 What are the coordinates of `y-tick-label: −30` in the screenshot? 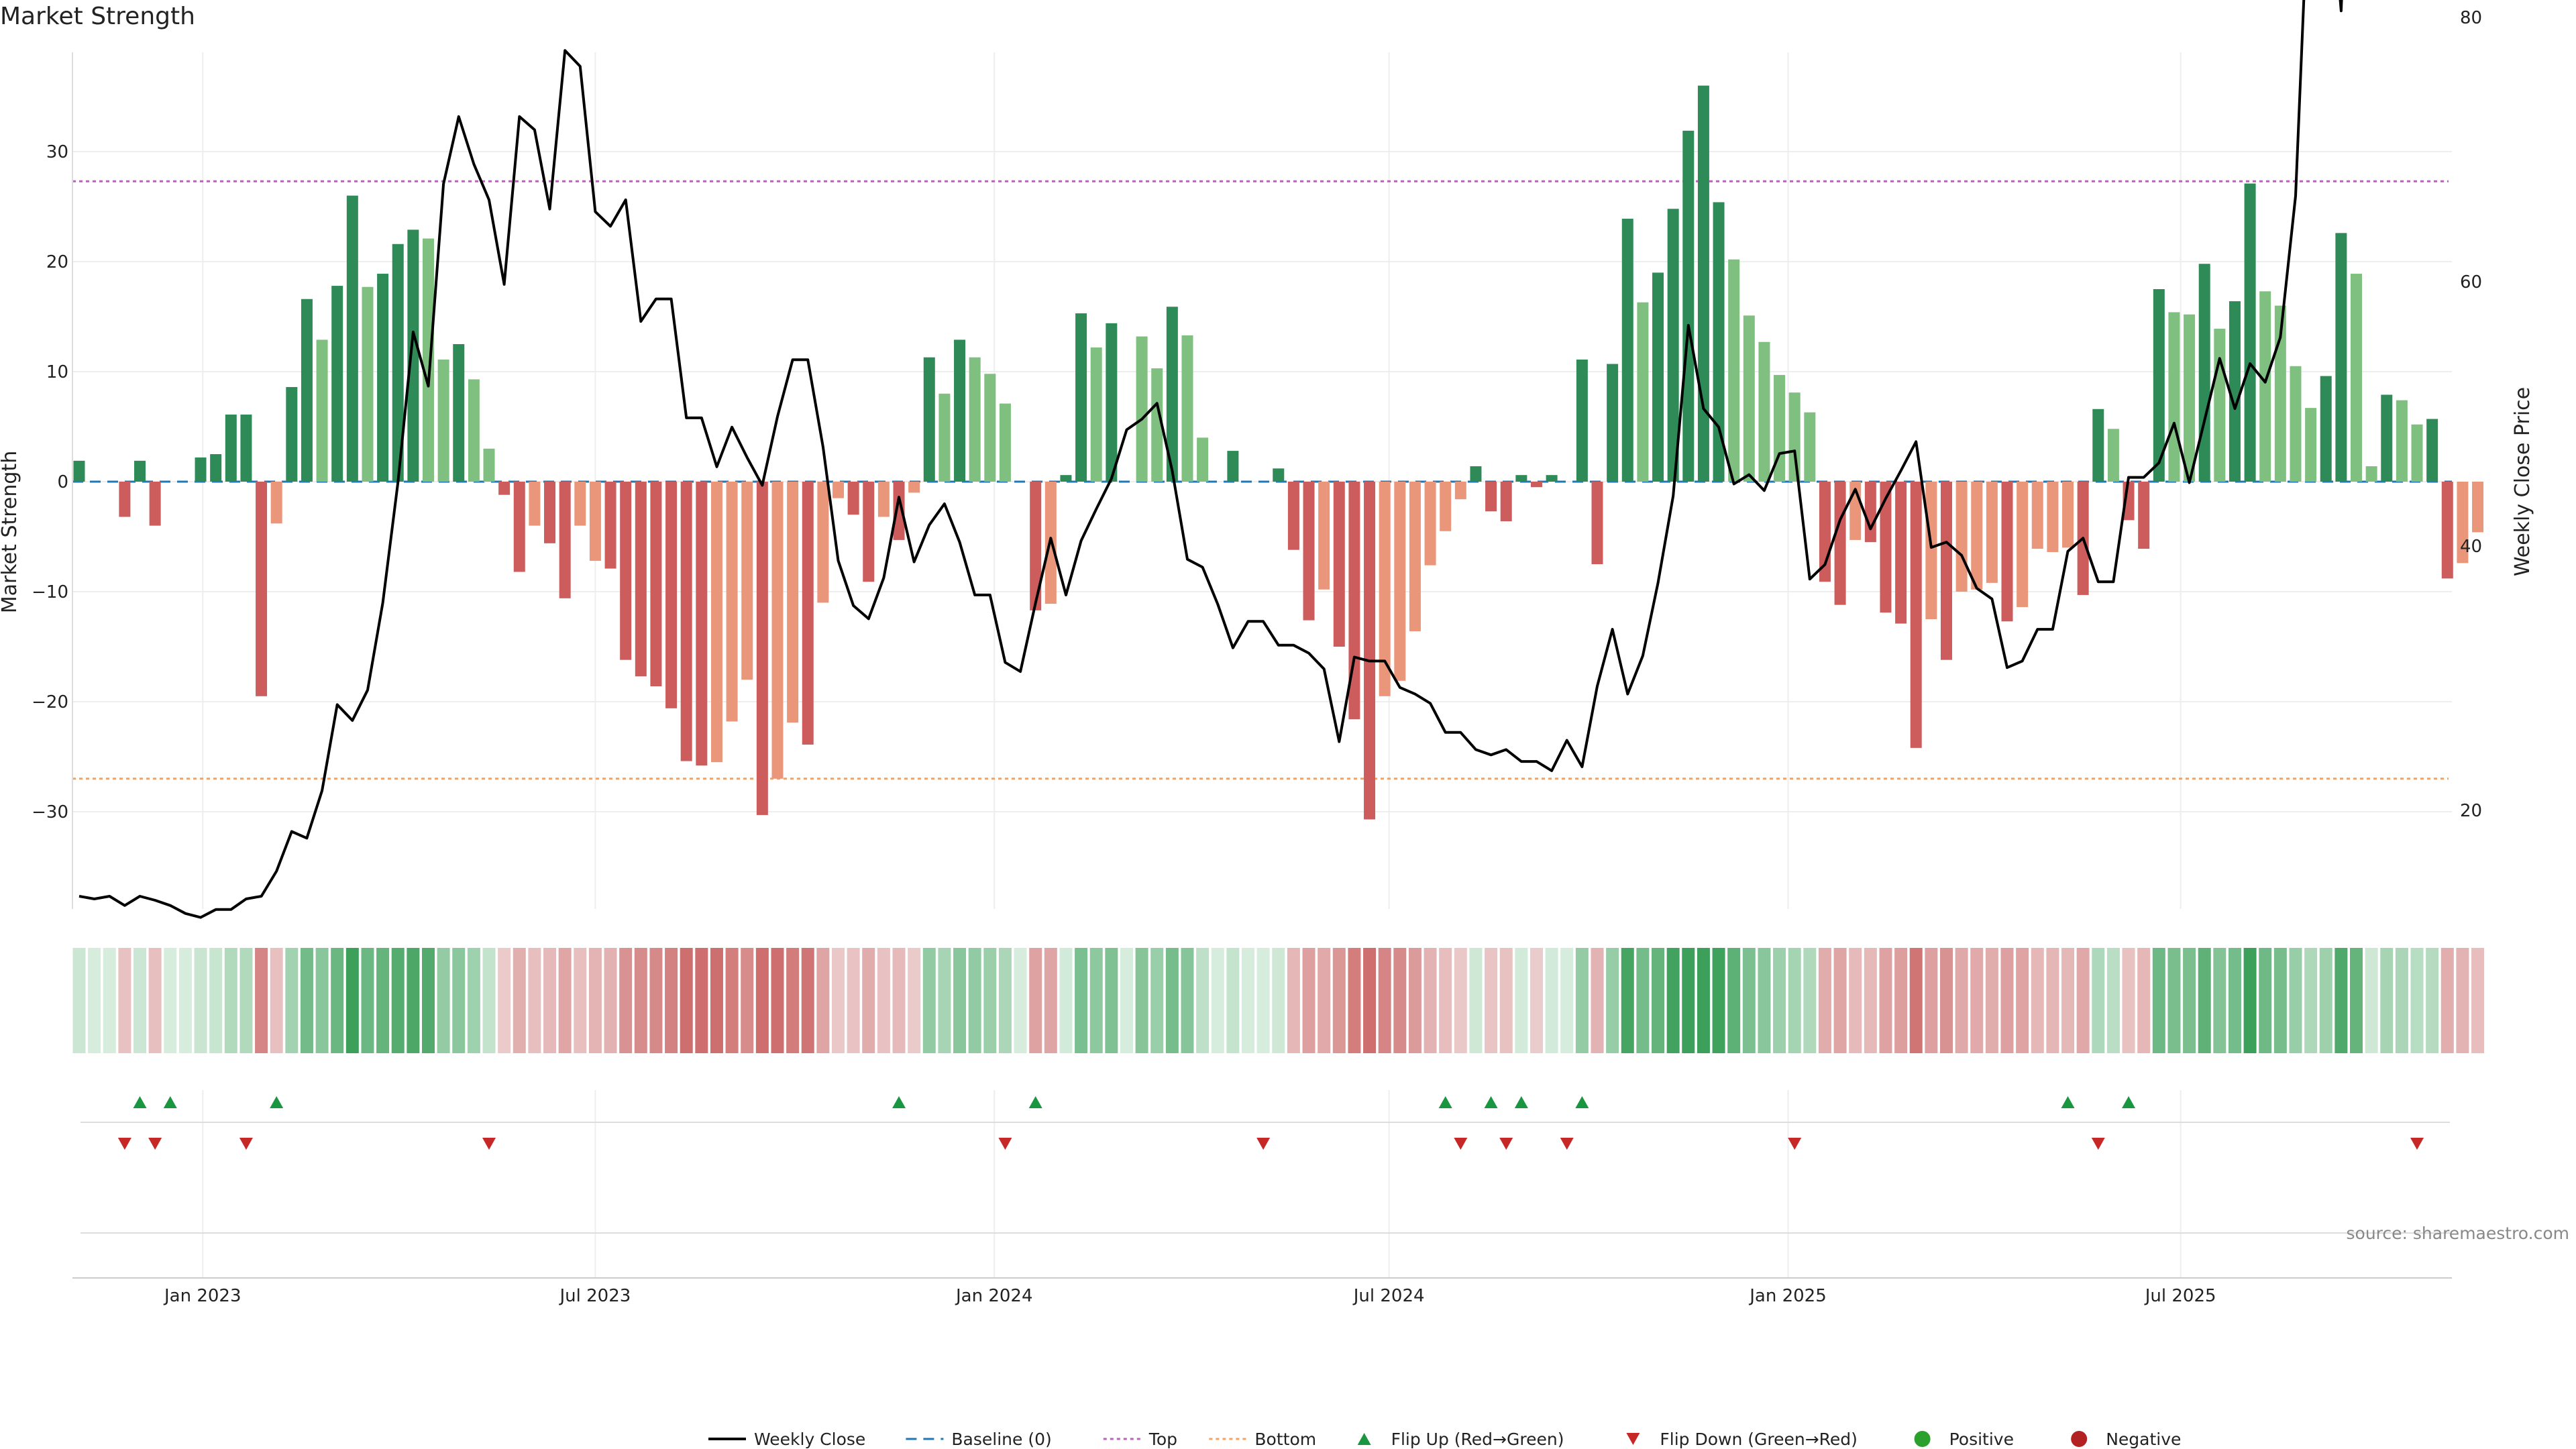 It's located at (50, 812).